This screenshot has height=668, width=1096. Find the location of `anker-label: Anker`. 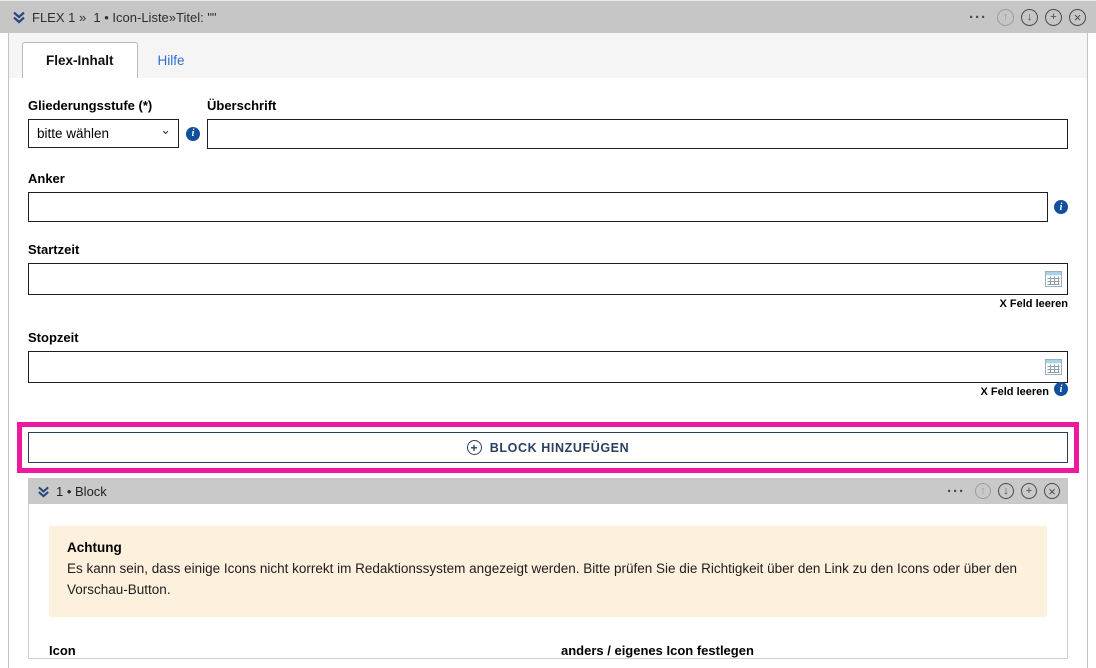

anker-label: Anker is located at coordinates (46, 178).